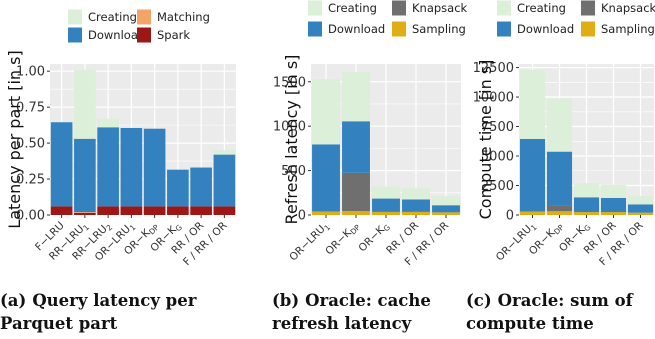 This screenshot has width=655, height=339. I want to click on y-tick-label: 0.50, so click(30, 144).